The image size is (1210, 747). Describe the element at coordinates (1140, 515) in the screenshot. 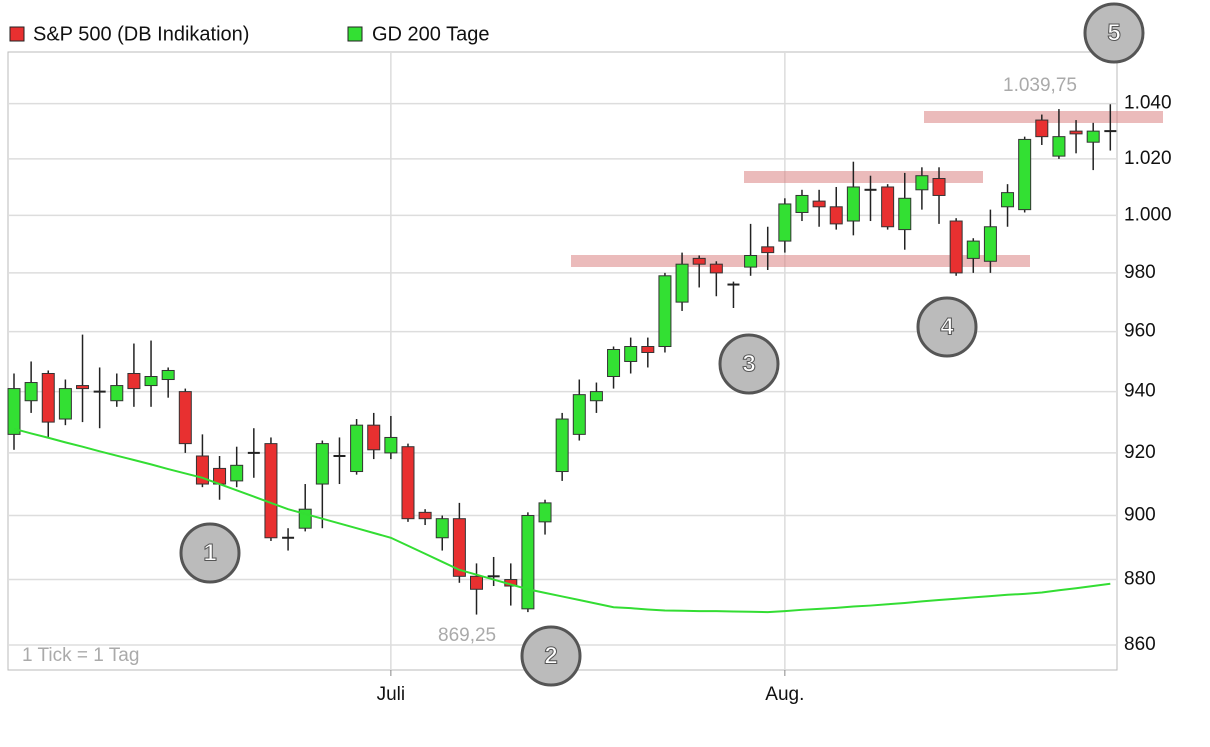

I see `y-tick-label: 900` at that location.